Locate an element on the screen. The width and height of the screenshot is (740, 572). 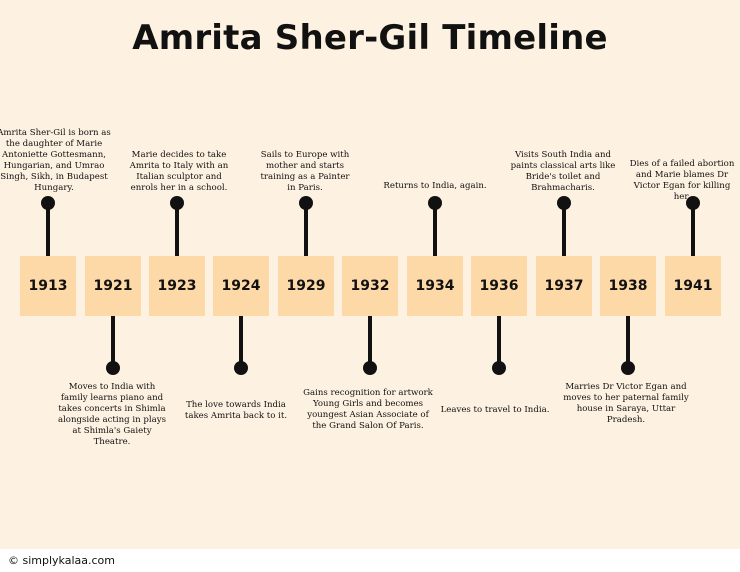
marker-dot-1937 is located at coordinates (564, 203).